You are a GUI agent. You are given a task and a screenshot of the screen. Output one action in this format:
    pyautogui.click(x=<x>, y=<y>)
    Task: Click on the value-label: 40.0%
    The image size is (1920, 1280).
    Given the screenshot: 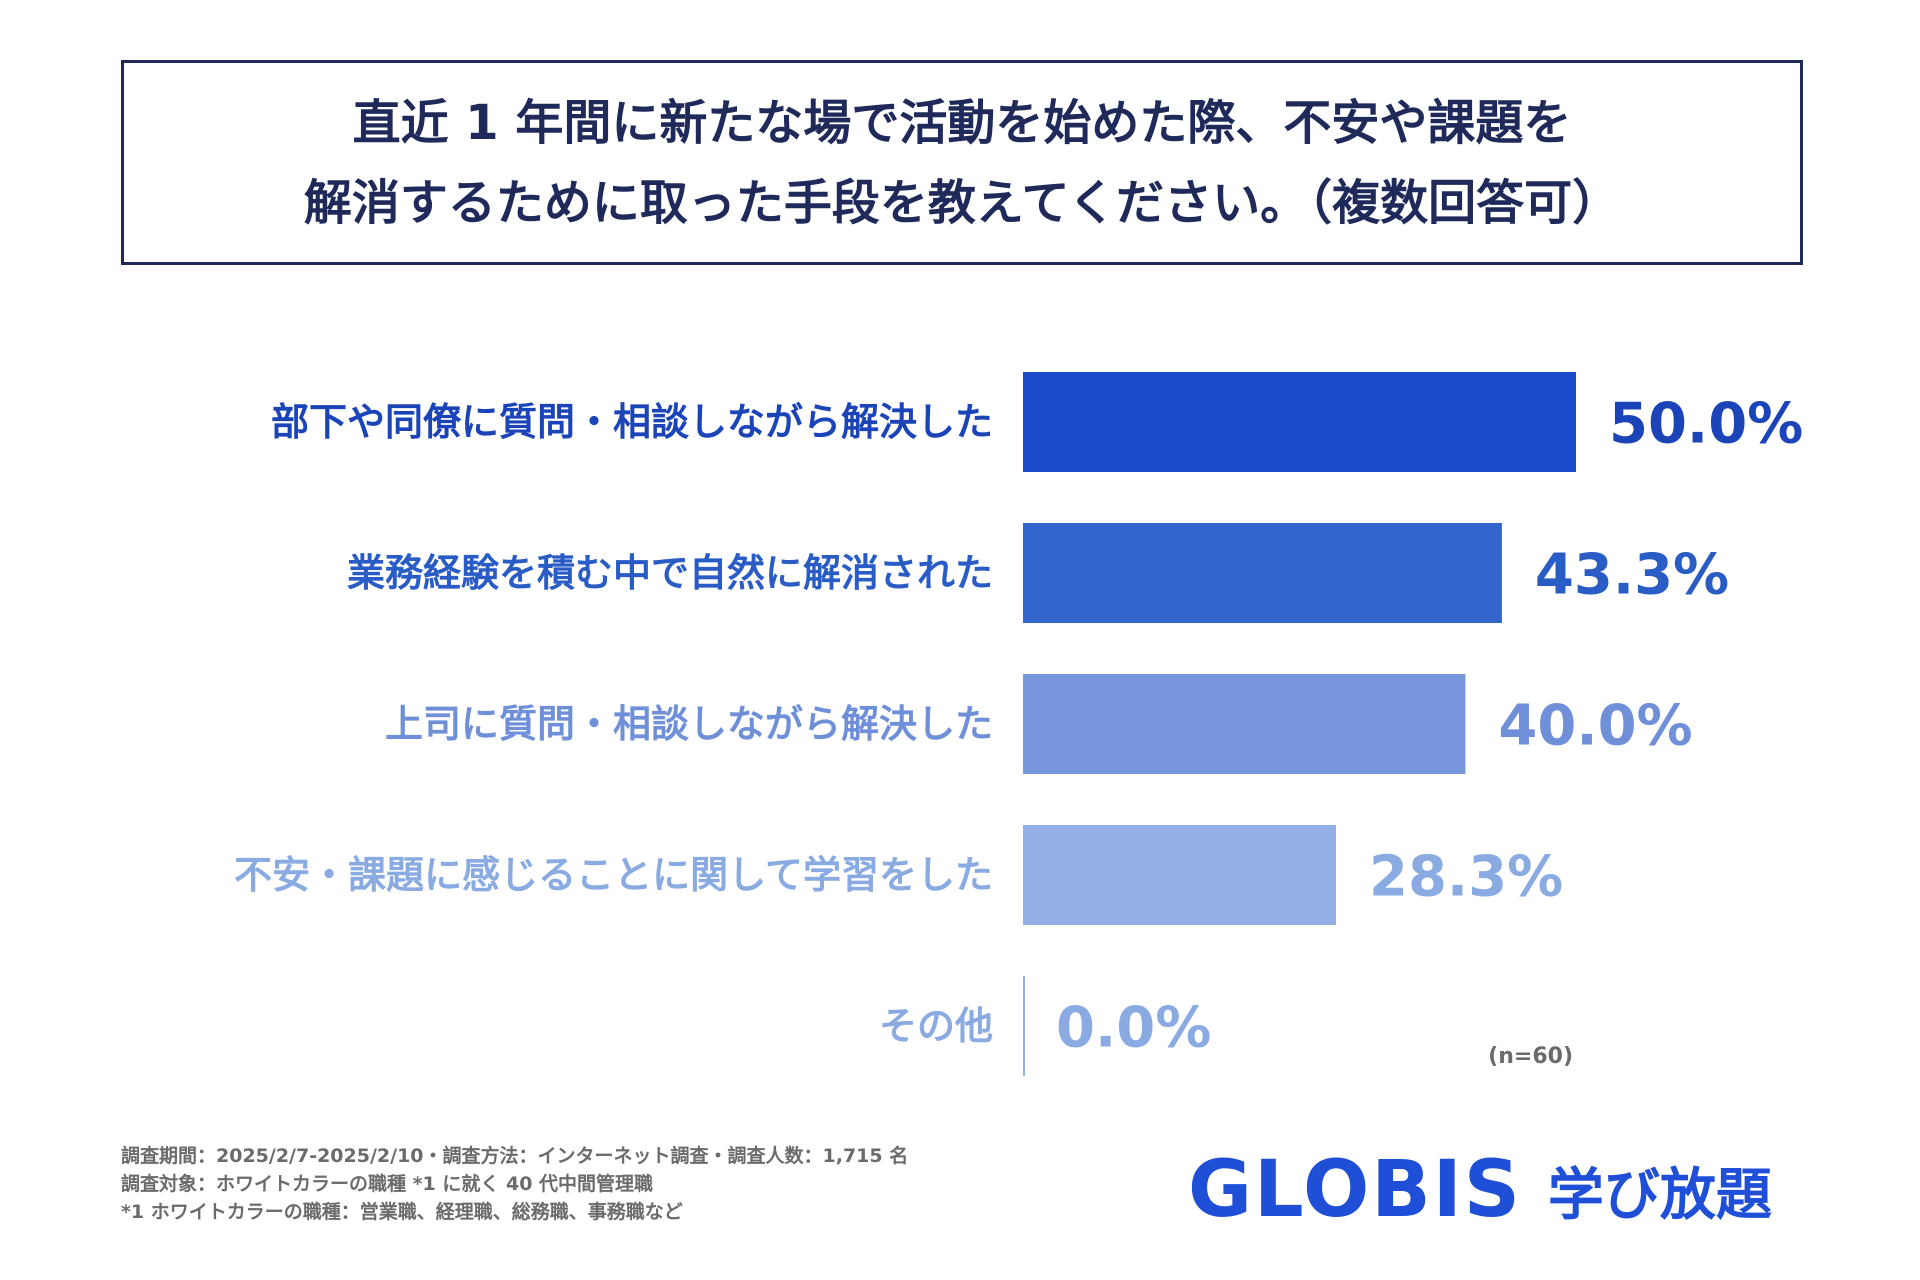 What is the action you would take?
    pyautogui.click(x=1595, y=726)
    